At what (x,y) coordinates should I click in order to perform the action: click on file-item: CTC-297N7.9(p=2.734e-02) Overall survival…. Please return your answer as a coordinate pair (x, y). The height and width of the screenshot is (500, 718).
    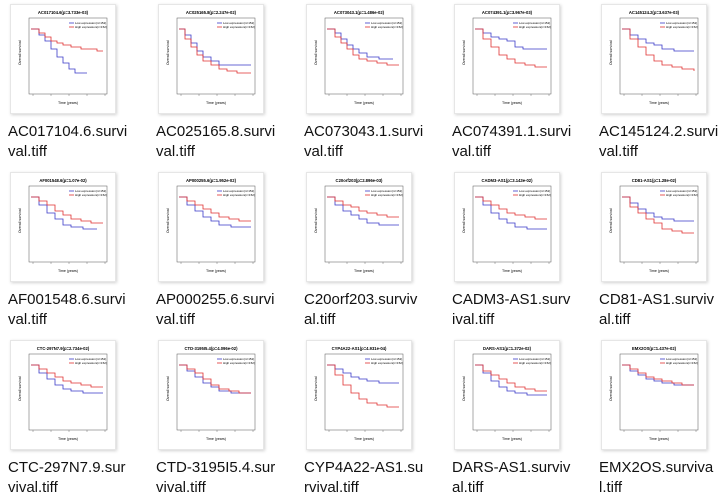
    Looking at the image, I should click on (79, 420).